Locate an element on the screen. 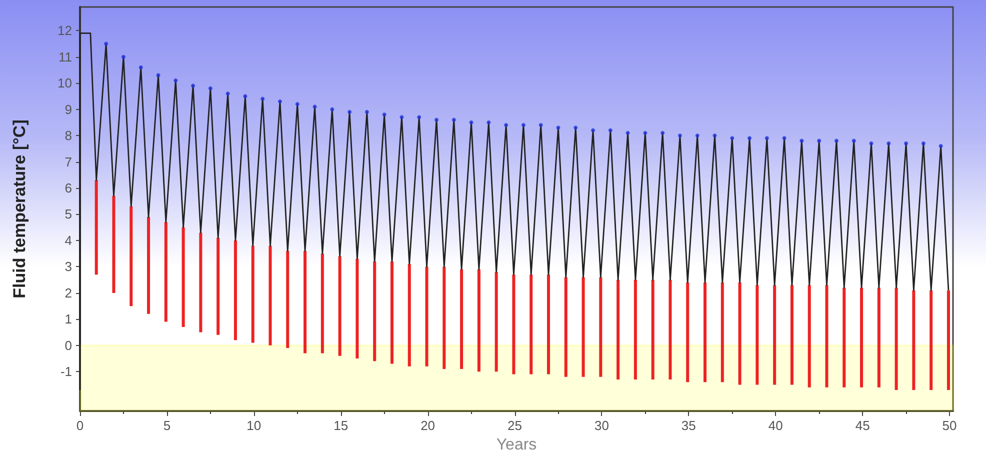 Image resolution: width=986 pixels, height=461 pixels. x-tick-label: 20 is located at coordinates (428, 425).